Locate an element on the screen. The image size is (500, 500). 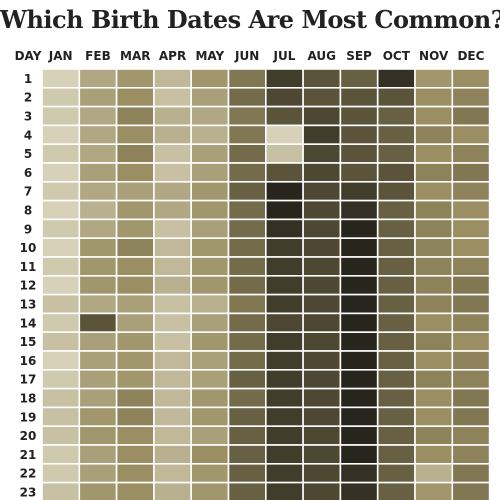
row-label-day-21: 21 is located at coordinates (28, 455).